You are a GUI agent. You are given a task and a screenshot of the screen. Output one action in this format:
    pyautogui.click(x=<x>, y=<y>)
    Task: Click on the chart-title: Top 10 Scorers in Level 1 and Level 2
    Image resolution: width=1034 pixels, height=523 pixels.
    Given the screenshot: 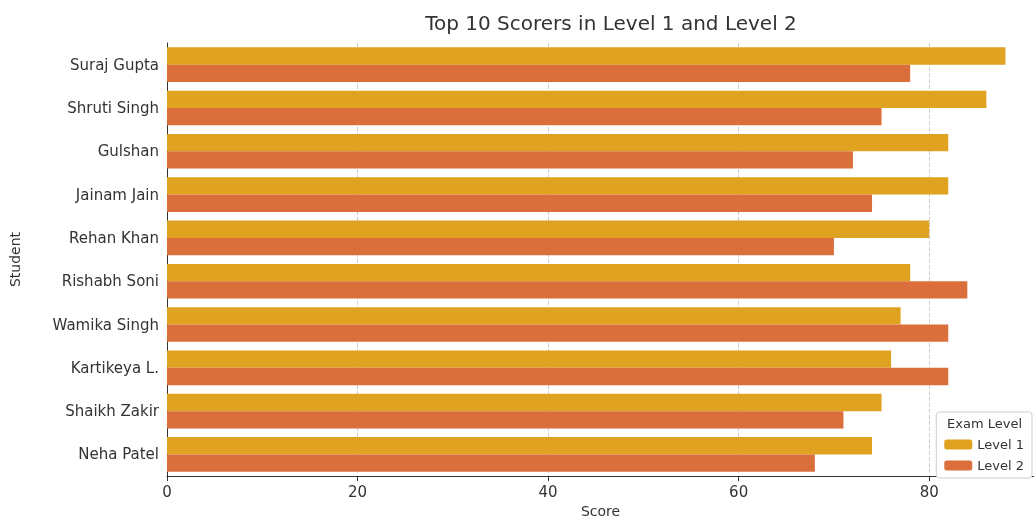 What is the action you would take?
    pyautogui.click(x=610, y=23)
    